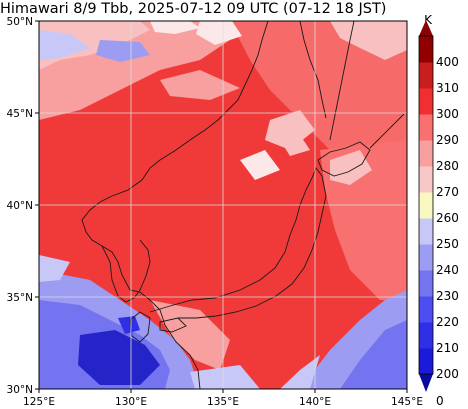 Image resolution: width=468 pixels, height=409 pixels. Describe the element at coordinates (447, 88) in the screenshot. I see `colorbar-tick-label: 310` at that location.